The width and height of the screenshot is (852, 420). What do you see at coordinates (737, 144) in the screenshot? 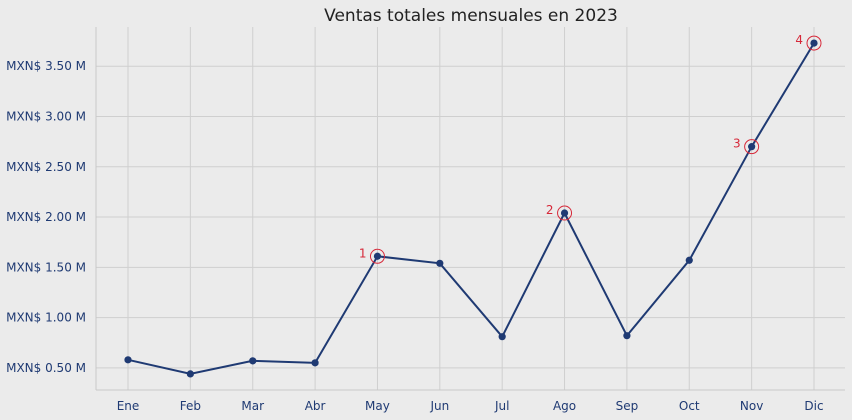
I see `highlight-label: 3` at bounding box center [737, 144].